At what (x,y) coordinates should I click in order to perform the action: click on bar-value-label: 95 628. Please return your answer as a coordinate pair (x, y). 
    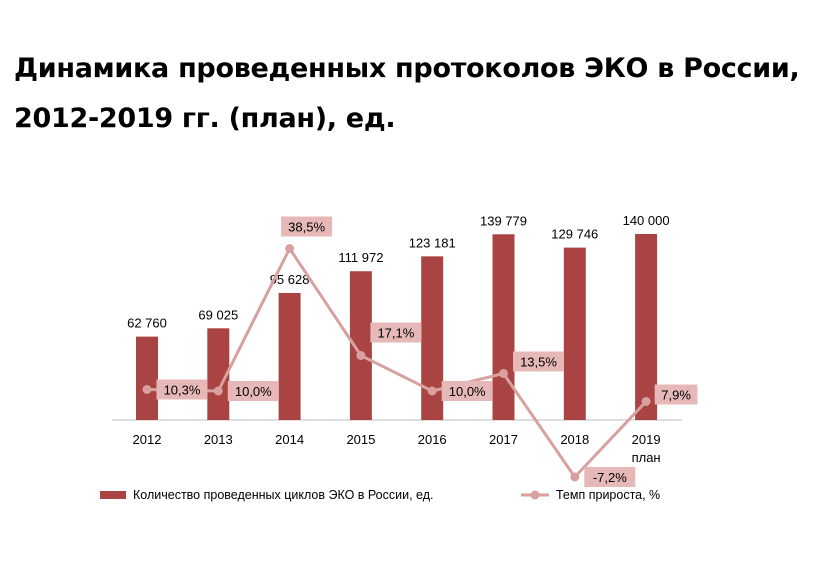
    Looking at the image, I should click on (290, 279).